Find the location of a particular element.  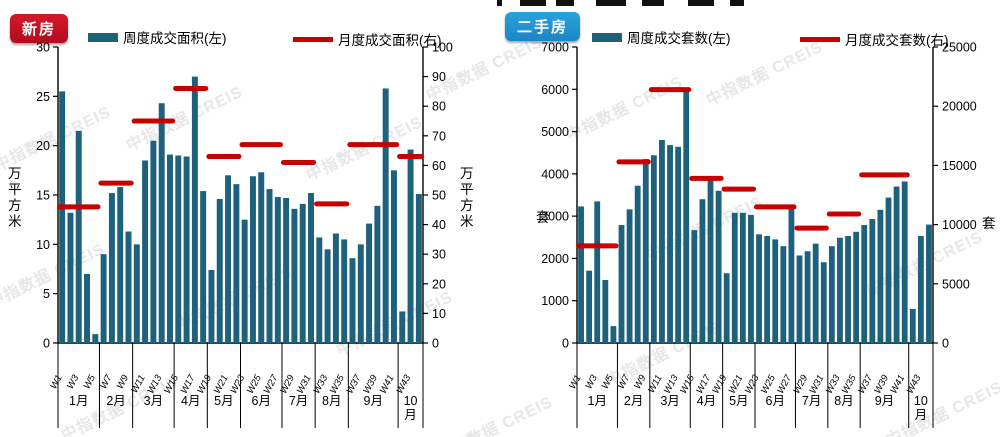

right-axis-tick-label: 5000 is located at coordinates (956, 284).